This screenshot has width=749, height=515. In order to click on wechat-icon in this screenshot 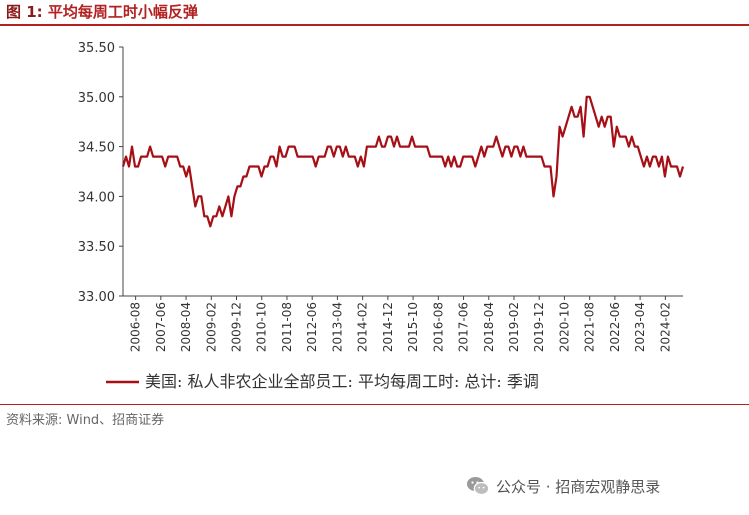, I will do `click(478, 486)`.